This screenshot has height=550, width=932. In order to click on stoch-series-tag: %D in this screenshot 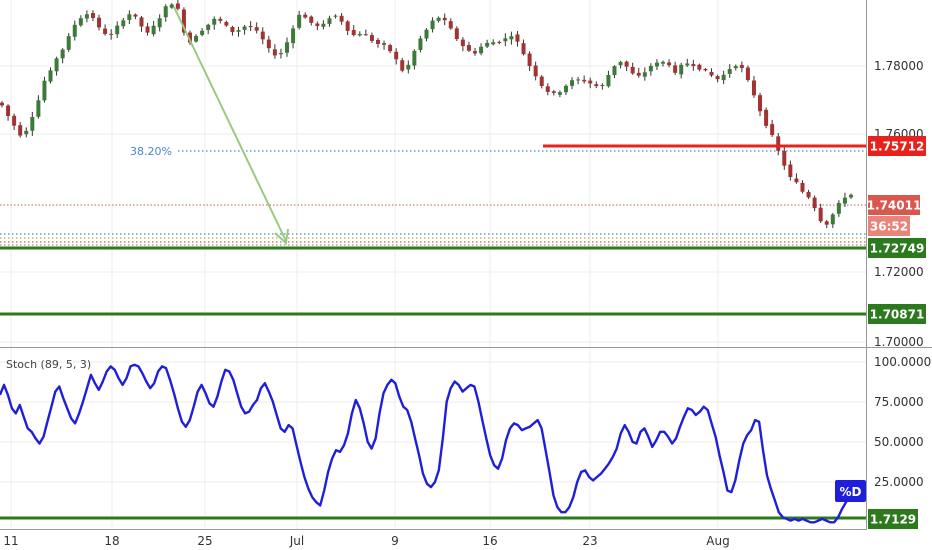, I will do `click(850, 491)`.